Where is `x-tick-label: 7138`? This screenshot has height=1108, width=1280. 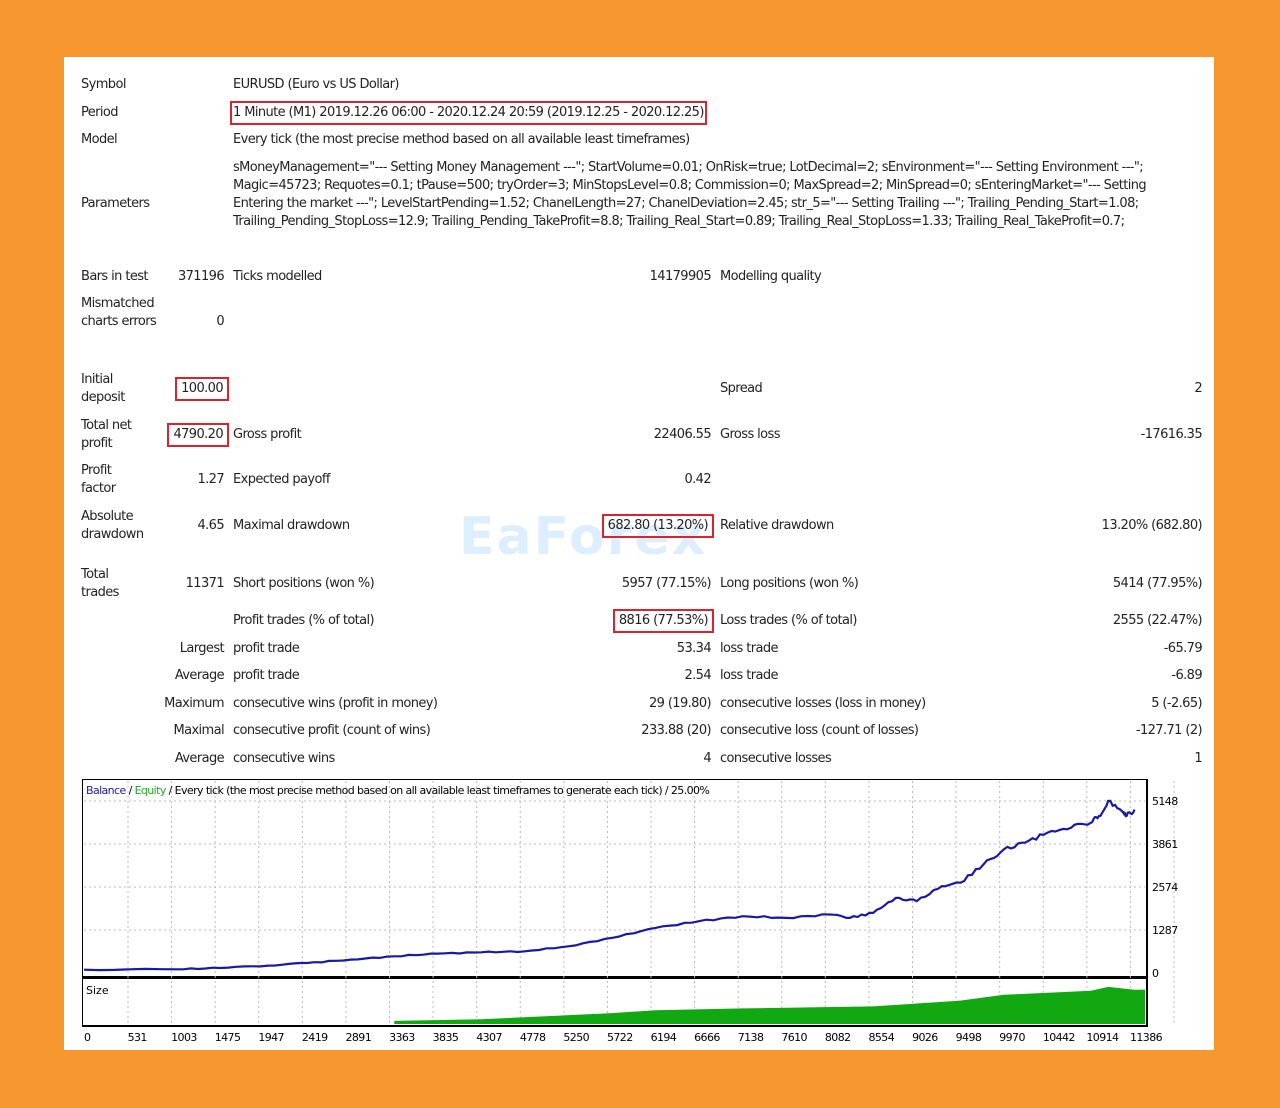 x-tick-label: 7138 is located at coordinates (751, 1037).